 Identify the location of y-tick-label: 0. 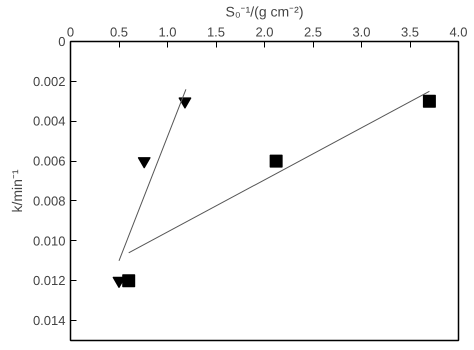
(62, 41).